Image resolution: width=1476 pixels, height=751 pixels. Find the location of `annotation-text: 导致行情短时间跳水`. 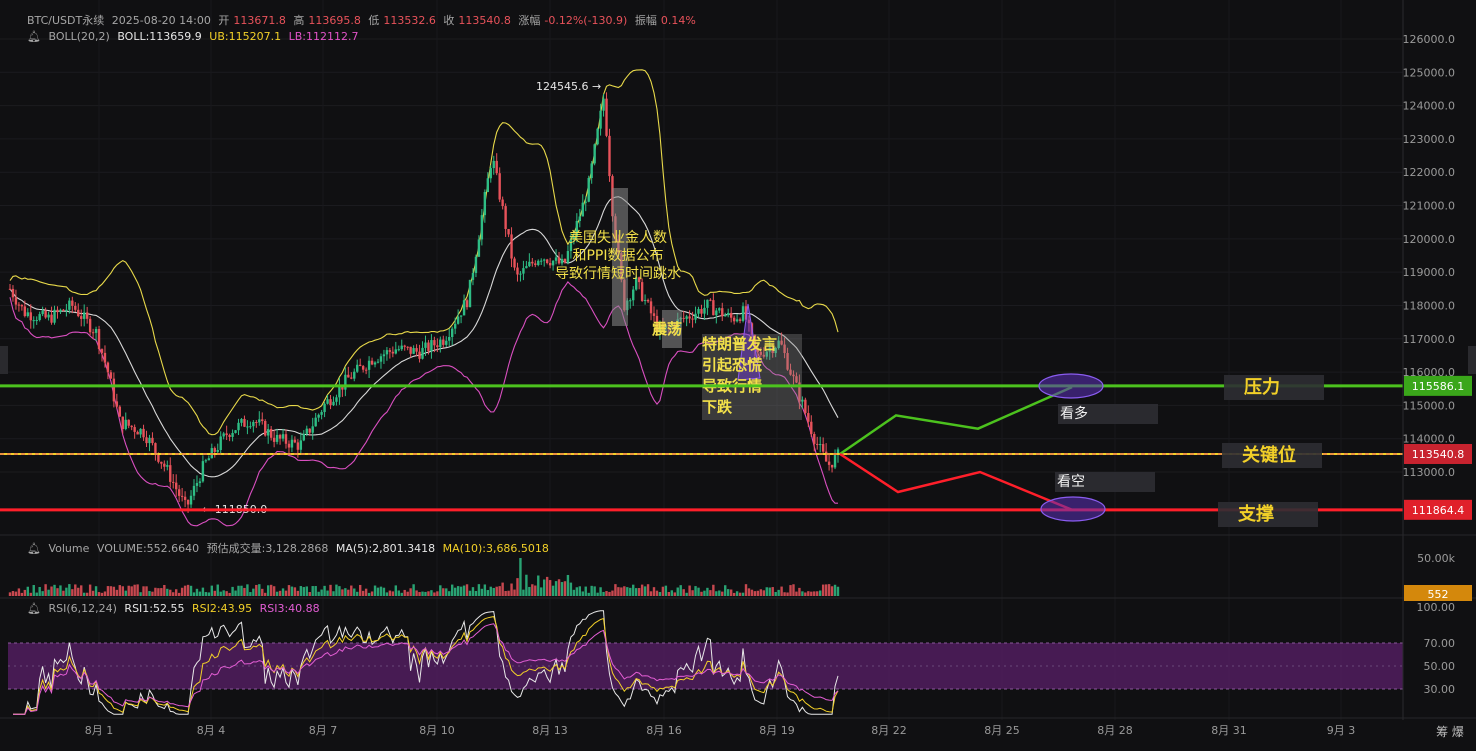

annotation-text: 导致行情短时间跳水 is located at coordinates (618, 274).